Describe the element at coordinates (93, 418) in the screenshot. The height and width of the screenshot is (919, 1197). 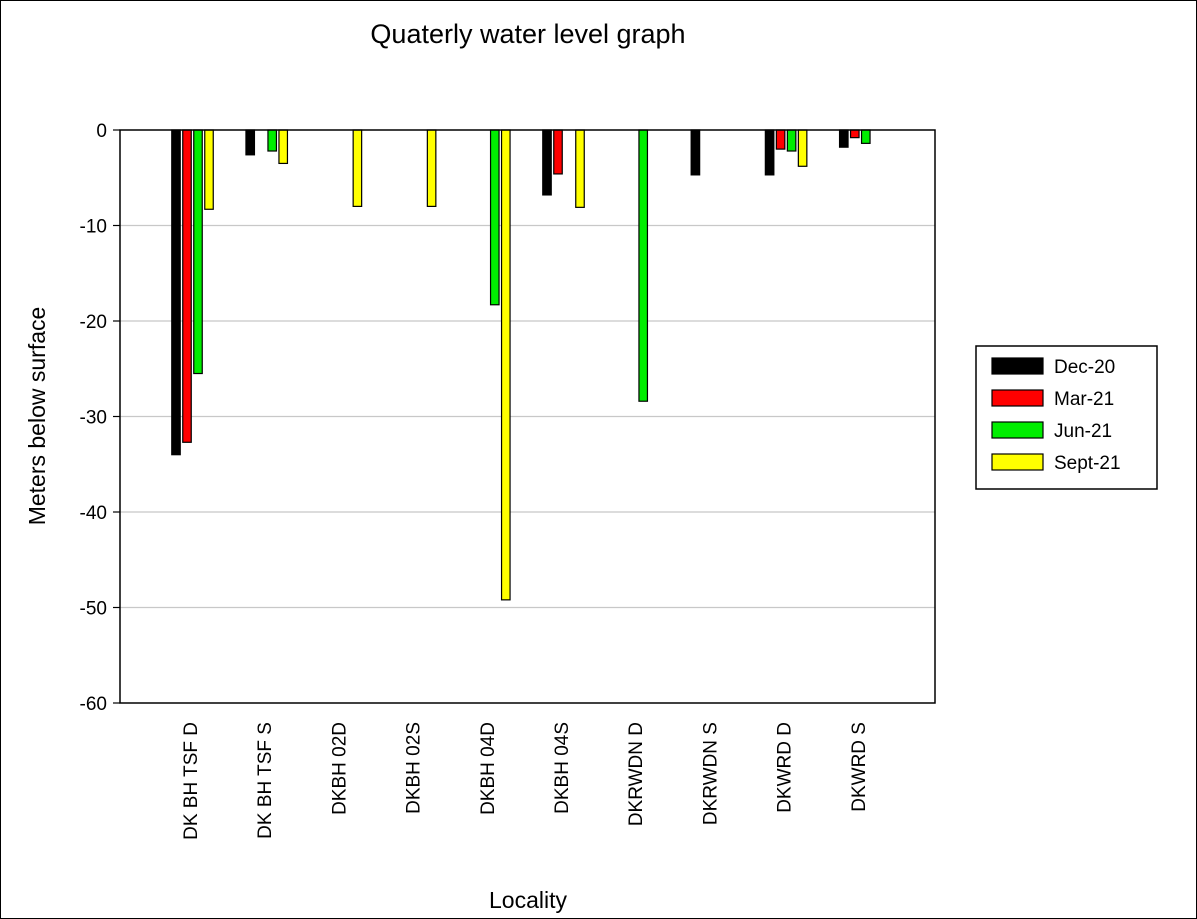
I see `y-tick-label: -30` at that location.